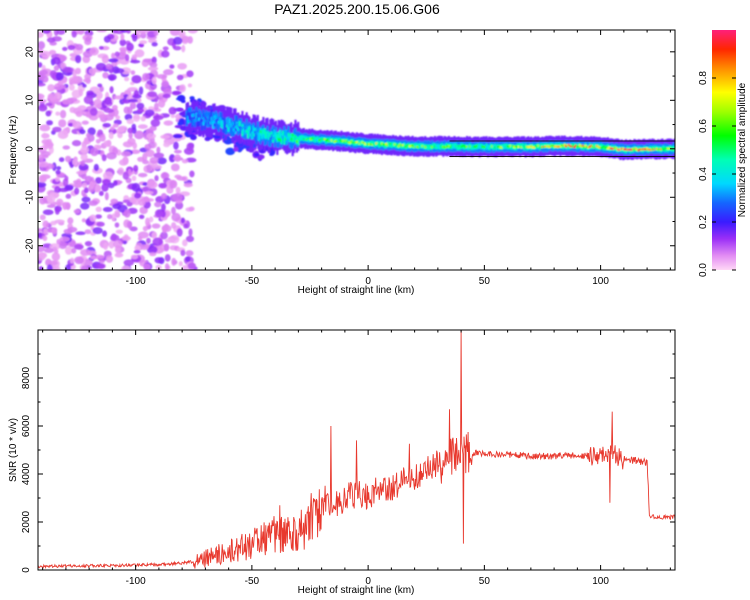 Image resolution: width=750 pixels, height=600 pixels. I want to click on spectrogram-x-tick-label: -50, so click(252, 281).